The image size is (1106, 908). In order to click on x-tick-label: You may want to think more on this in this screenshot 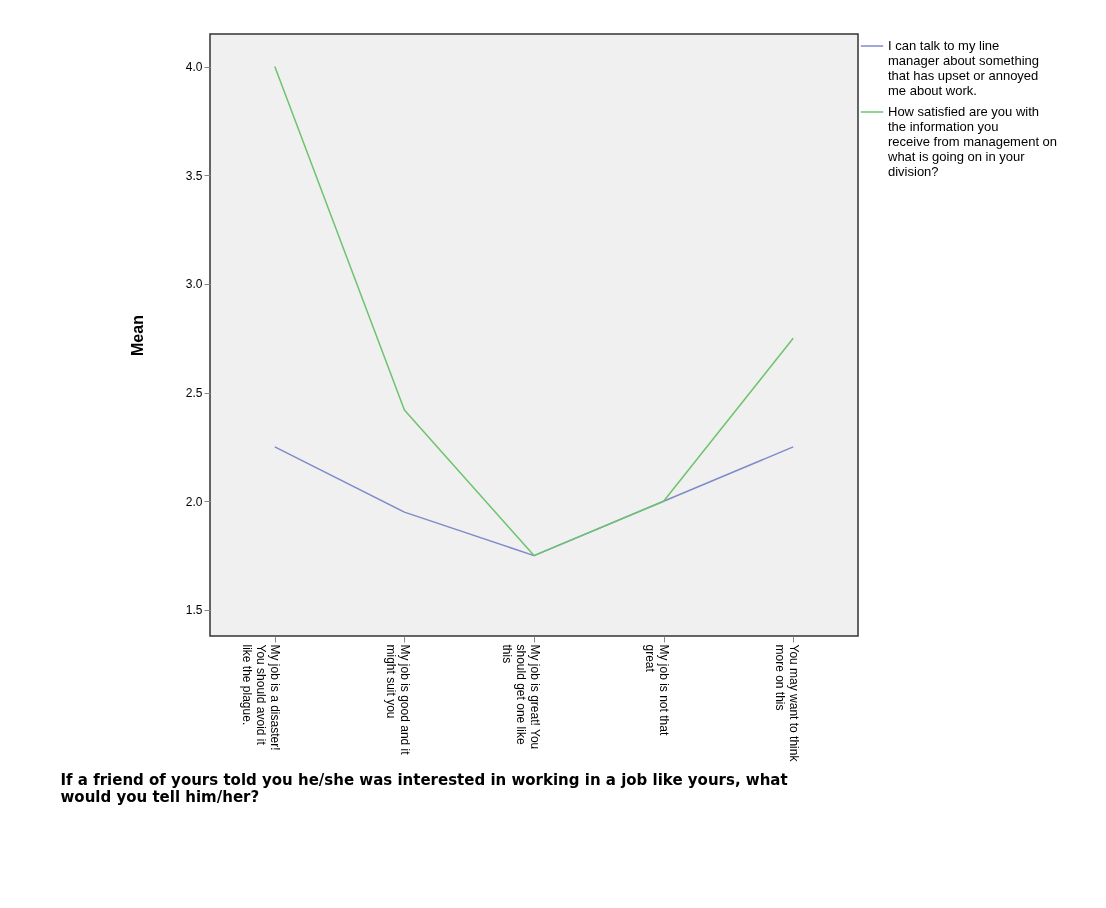, I will do `click(786, 703)`.